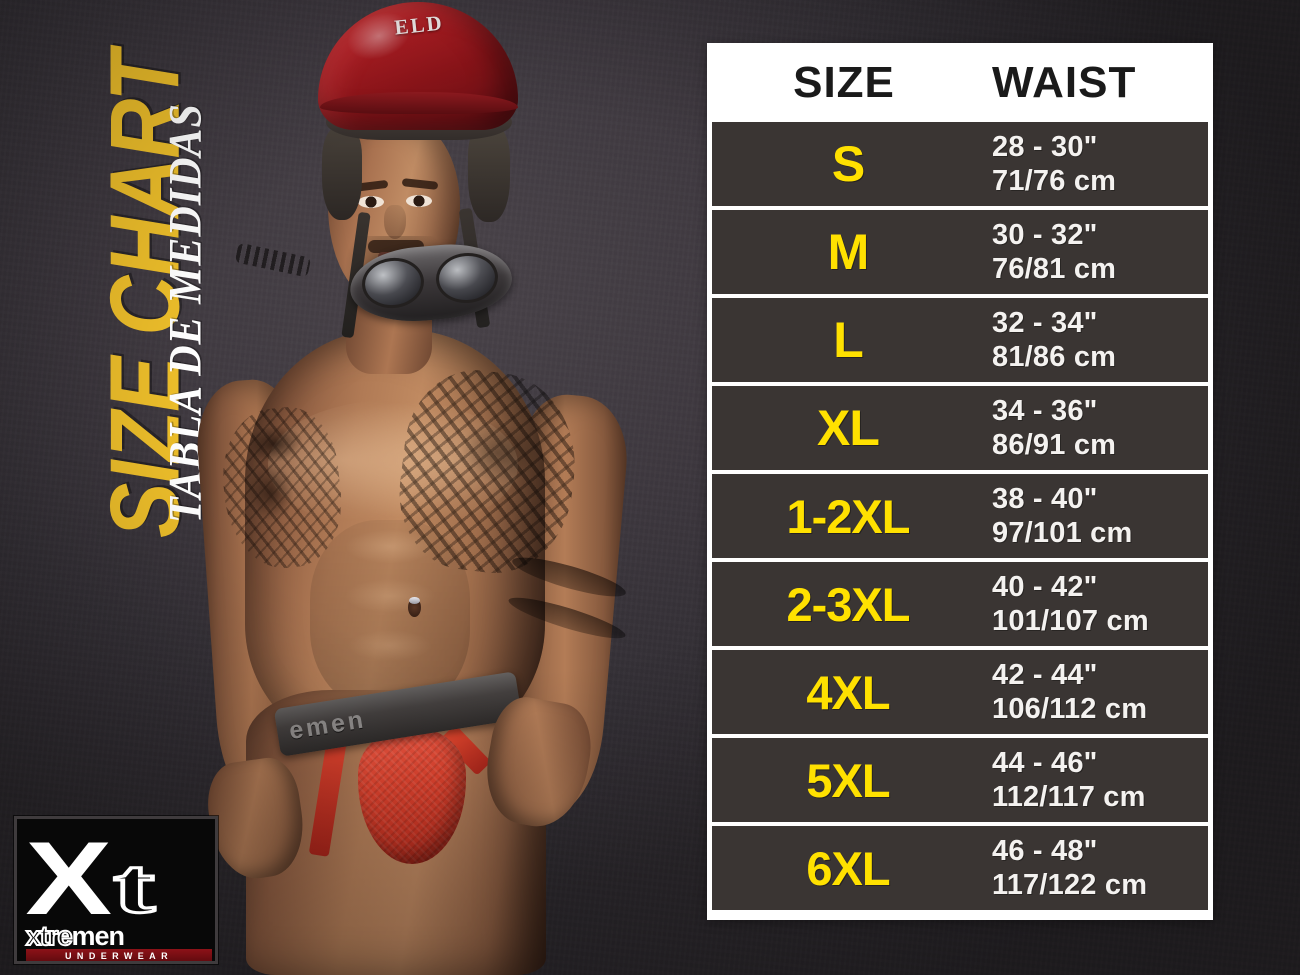 The image size is (1300, 975). What do you see at coordinates (1045, 234) in the screenshot?
I see `waist-inches: 30 - 32"` at bounding box center [1045, 234].